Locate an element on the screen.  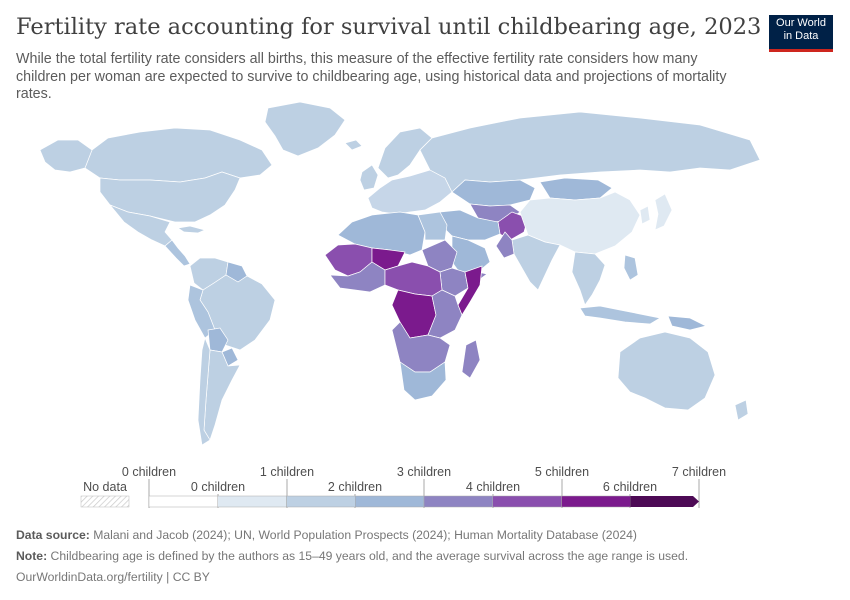
legend-lower-label: 6 children is located at coordinates (630, 487).